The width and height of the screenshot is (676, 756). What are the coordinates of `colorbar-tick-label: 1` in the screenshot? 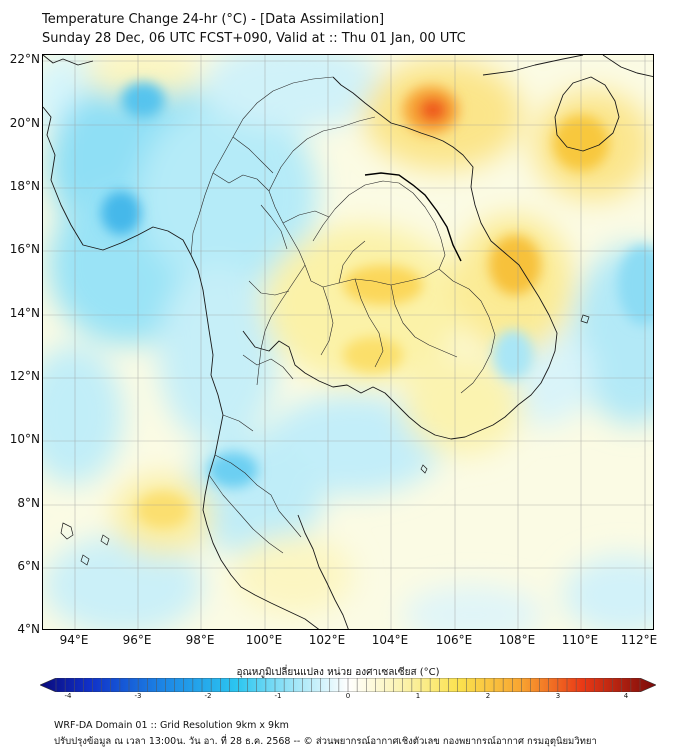 It's located at (418, 696).